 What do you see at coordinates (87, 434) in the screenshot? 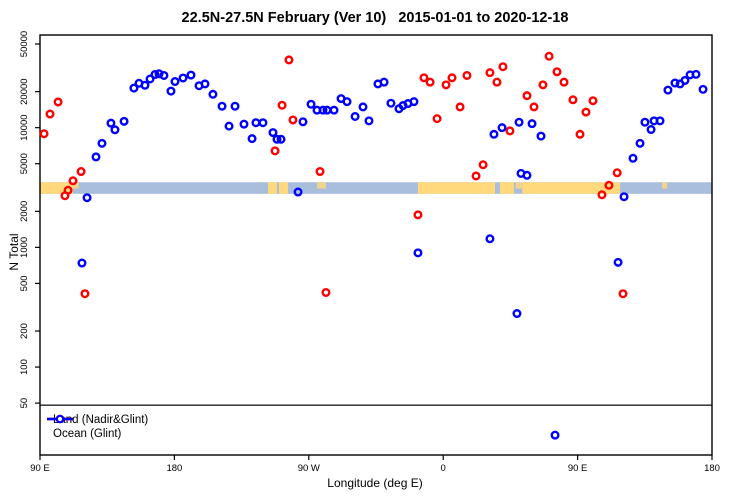
I see `legend-label-ocean: Ocean (Glint)` at bounding box center [87, 434].